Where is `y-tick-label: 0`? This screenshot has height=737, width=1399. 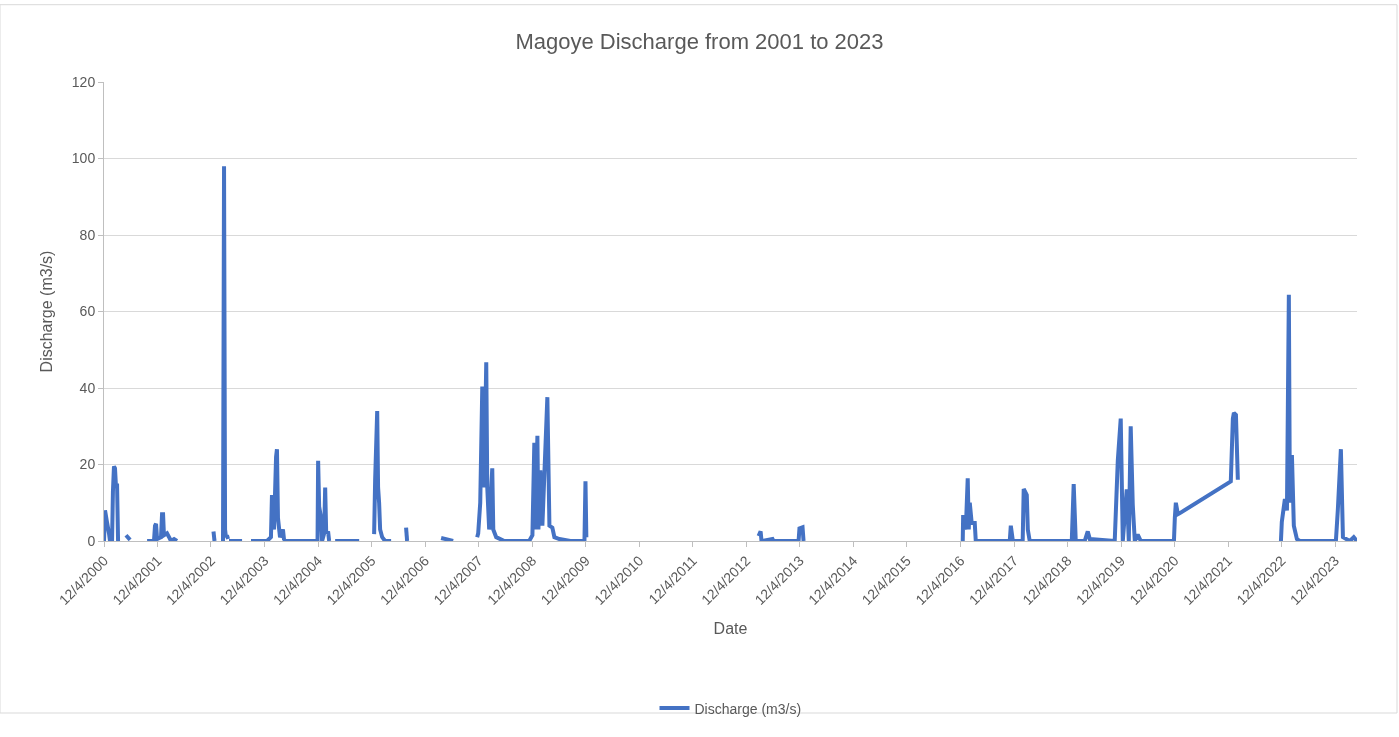
y-tick-label: 0 is located at coordinates (91, 540).